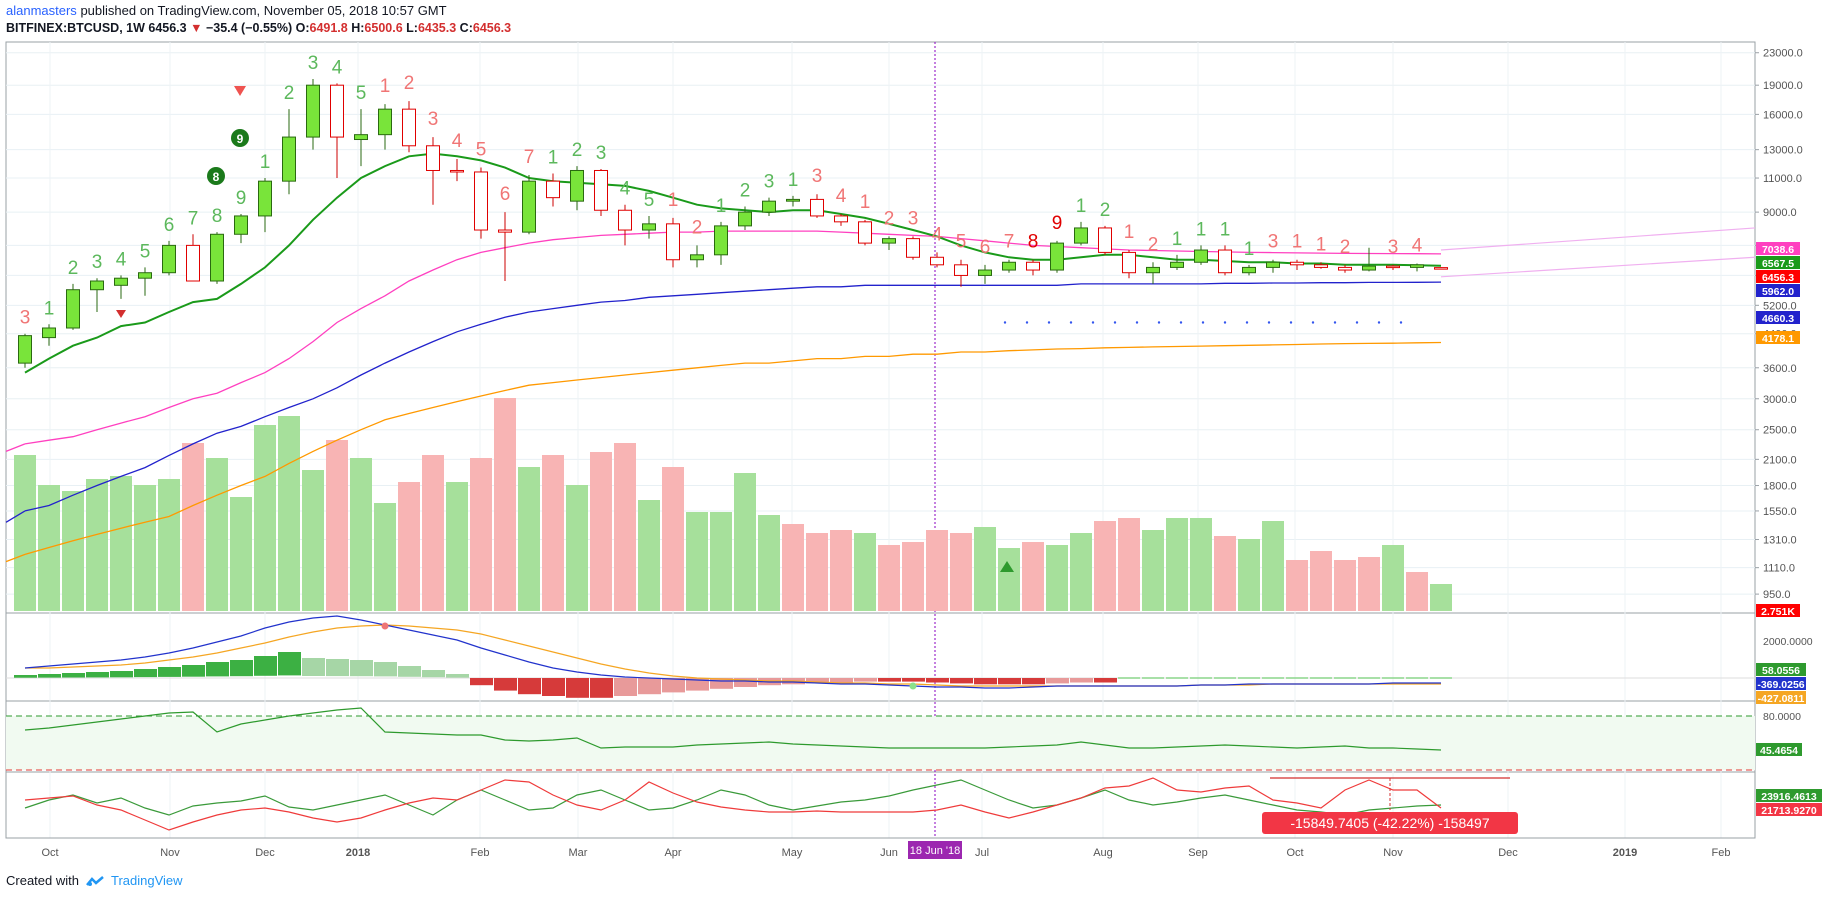  I want to click on time-tick-label: May, so click(792, 853).